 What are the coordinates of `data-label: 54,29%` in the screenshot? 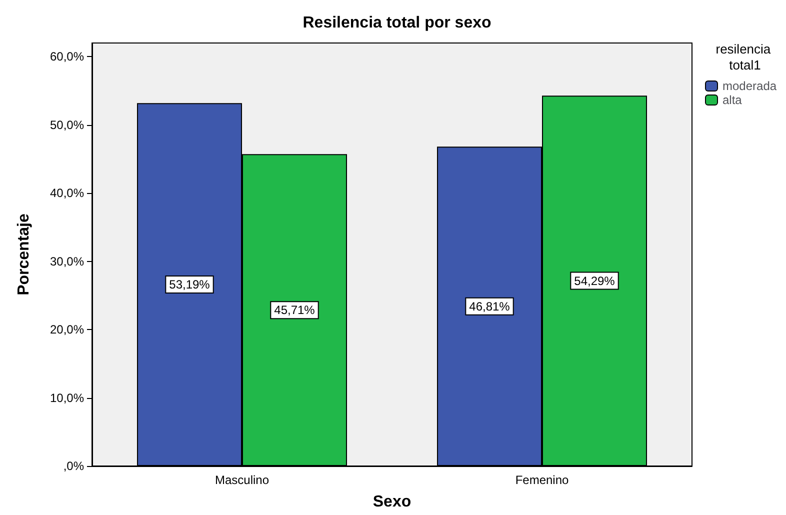 It's located at (595, 281).